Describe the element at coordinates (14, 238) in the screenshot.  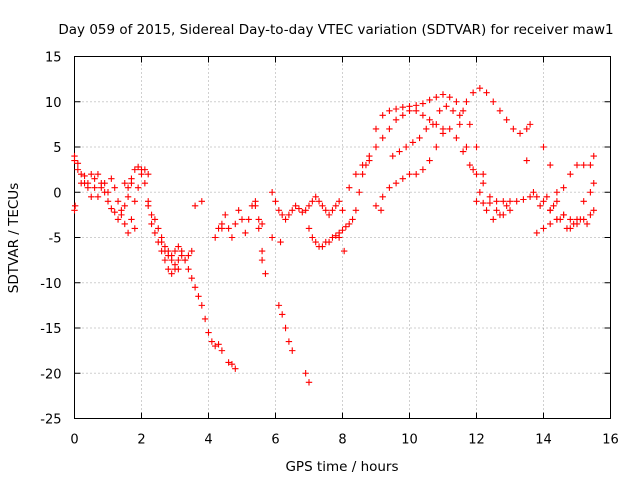
I see `y-axis-label: SDTVAR / TECUs` at that location.